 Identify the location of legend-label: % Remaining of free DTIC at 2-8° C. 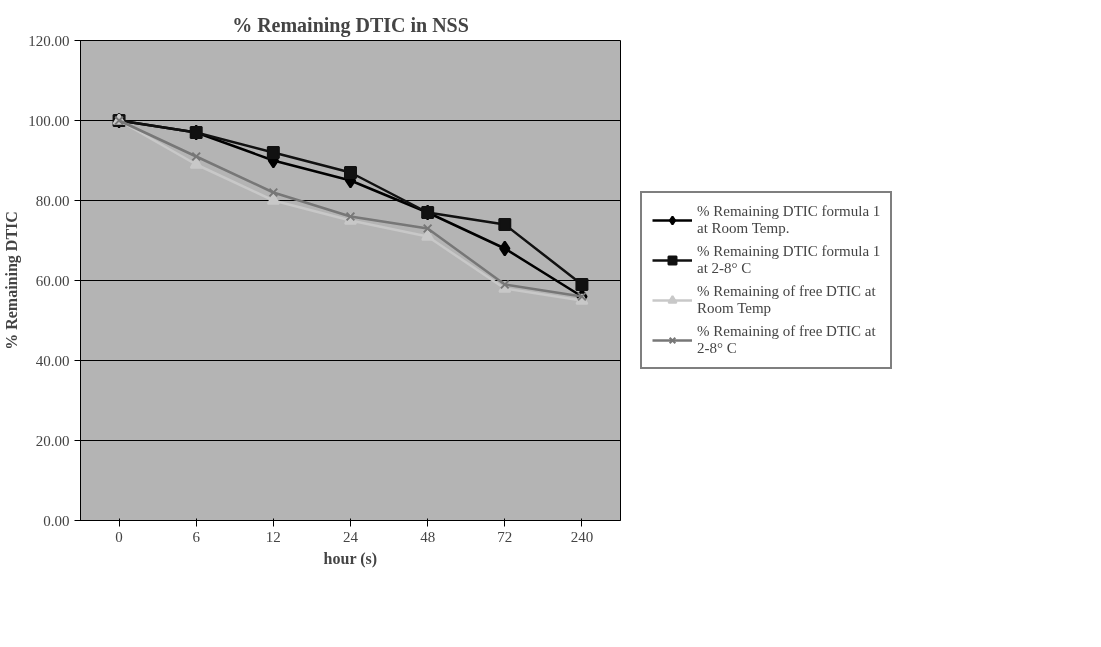
(786, 340).